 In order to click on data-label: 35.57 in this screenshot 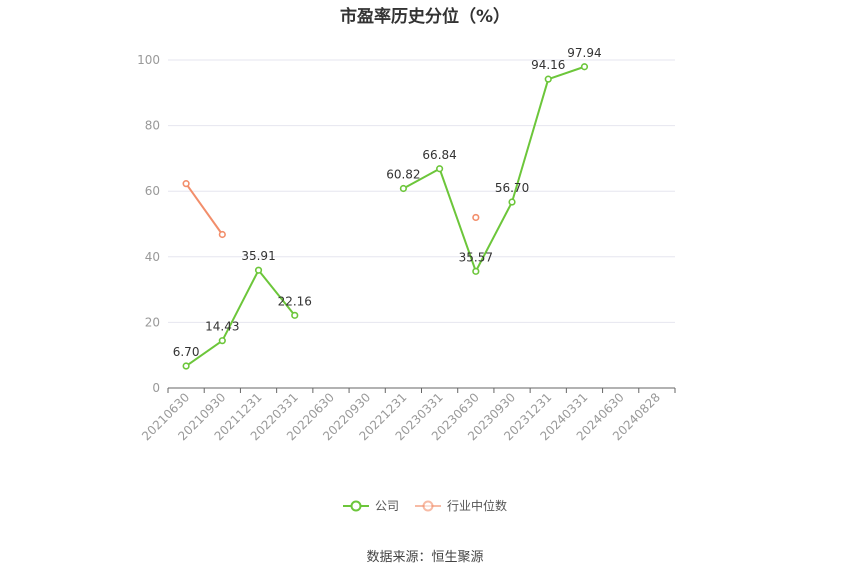, I will do `click(476, 257)`.